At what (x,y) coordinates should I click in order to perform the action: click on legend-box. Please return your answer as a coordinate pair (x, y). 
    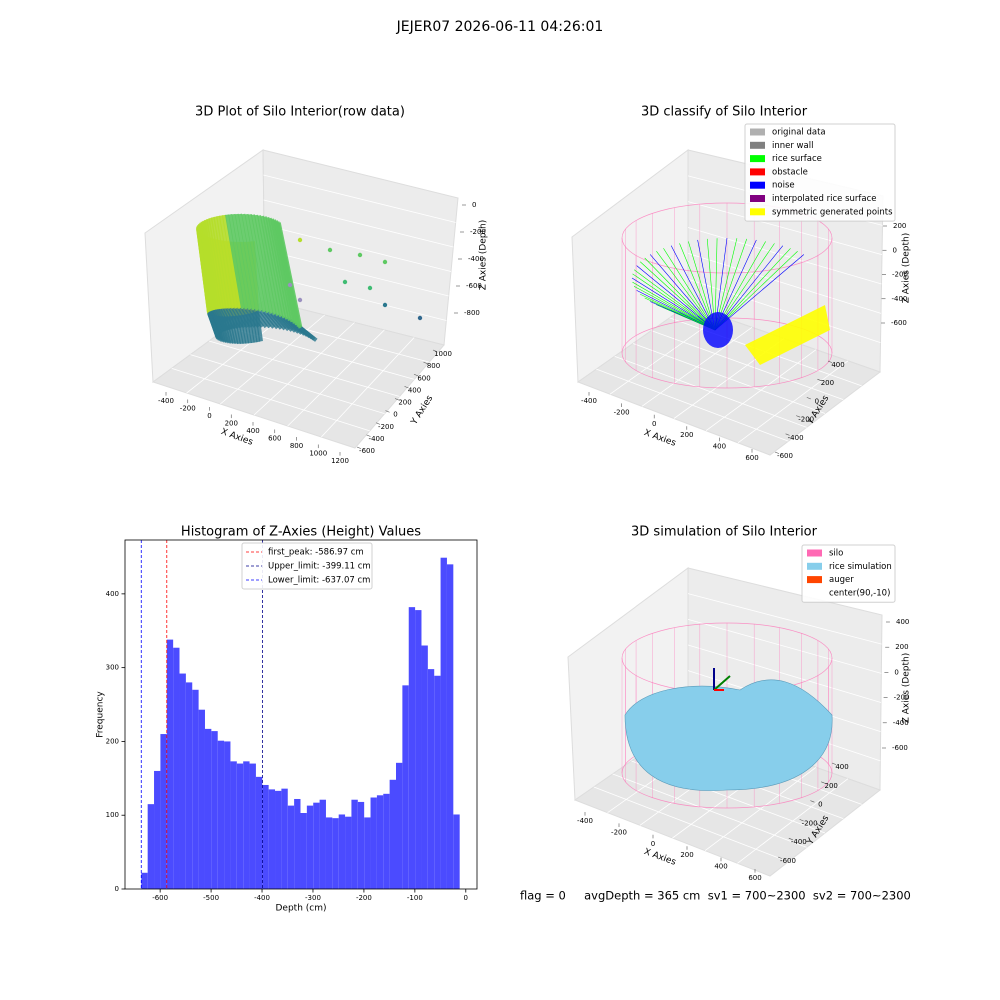
    Looking at the image, I should click on (820, 172).